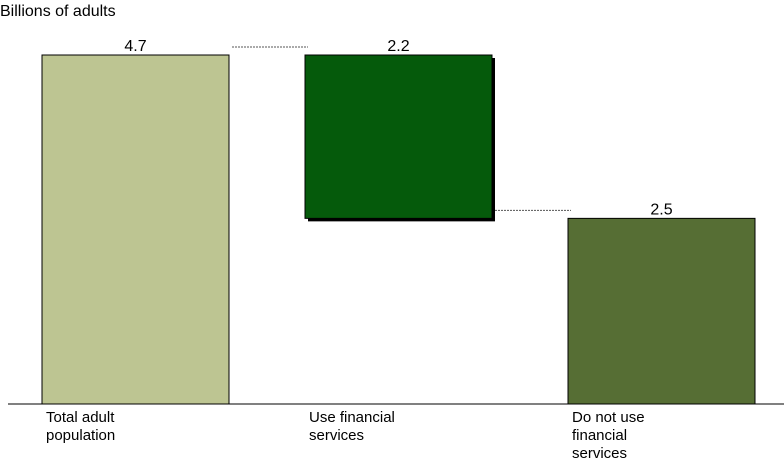 The width and height of the screenshot is (784, 472). I want to click on category-label: Use financial services, so click(352, 426).